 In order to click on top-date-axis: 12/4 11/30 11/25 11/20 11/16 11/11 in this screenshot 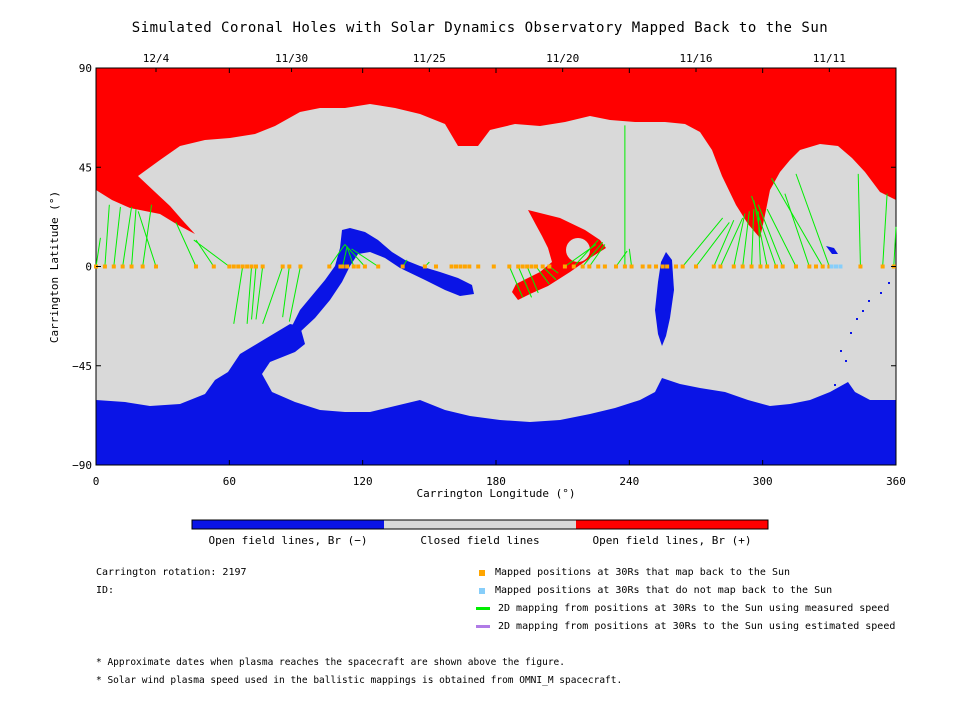, I will do `click(494, 62)`.